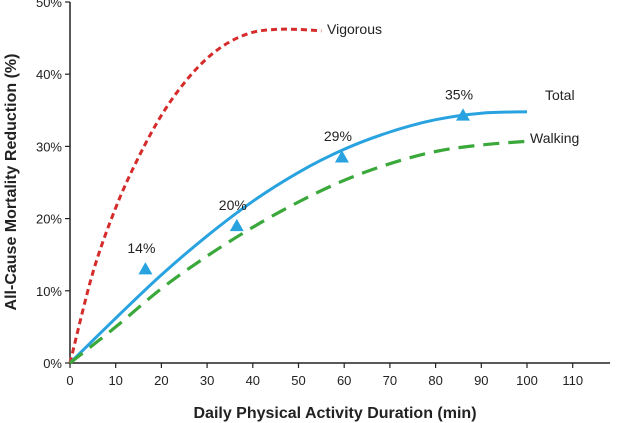 The width and height of the screenshot is (640, 423). Describe the element at coordinates (298, 380) in the screenshot. I see `x-tick-label: 50` at that location.